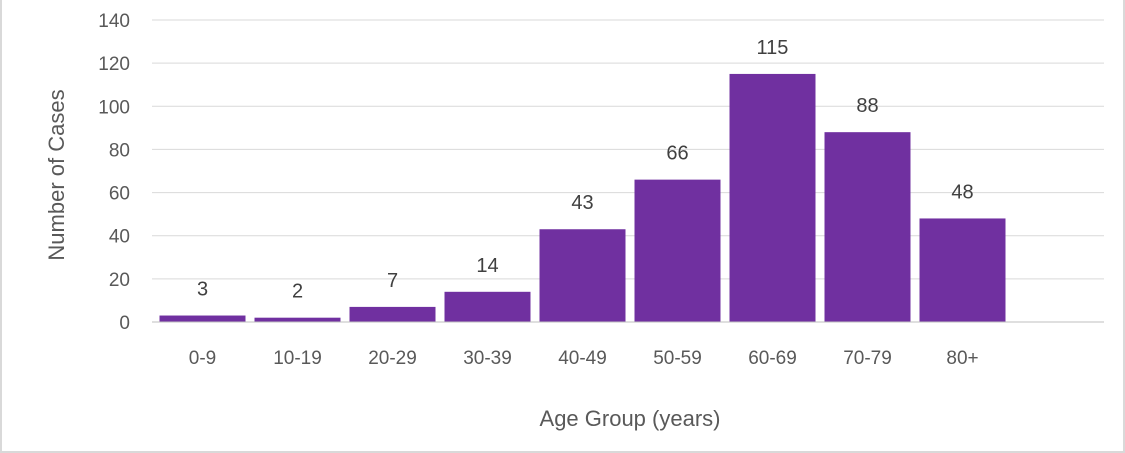 This screenshot has height=453, width=1125. What do you see at coordinates (867, 106) in the screenshot?
I see `bar-value-label: 88` at bounding box center [867, 106].